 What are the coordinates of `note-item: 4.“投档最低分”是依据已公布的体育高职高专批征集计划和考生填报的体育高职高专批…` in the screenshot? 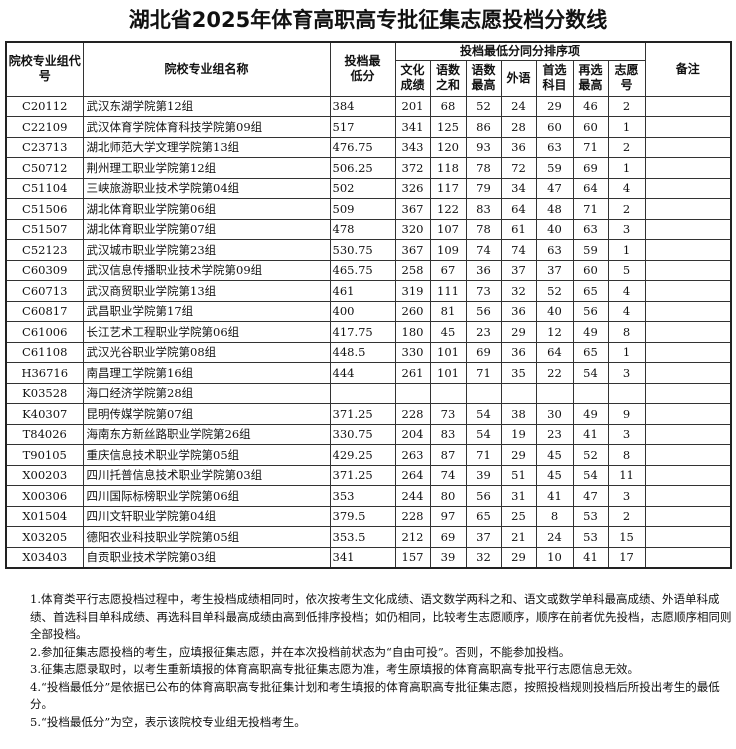 It's located at (369, 696).